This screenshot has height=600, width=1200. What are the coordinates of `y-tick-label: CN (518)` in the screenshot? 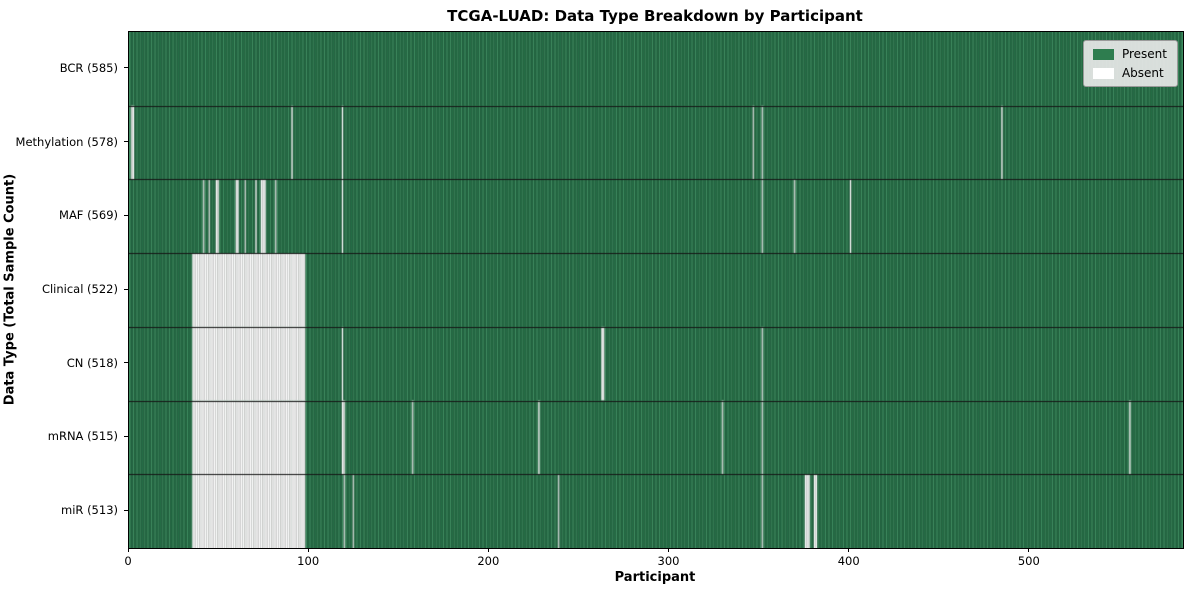 It's located at (92, 362).